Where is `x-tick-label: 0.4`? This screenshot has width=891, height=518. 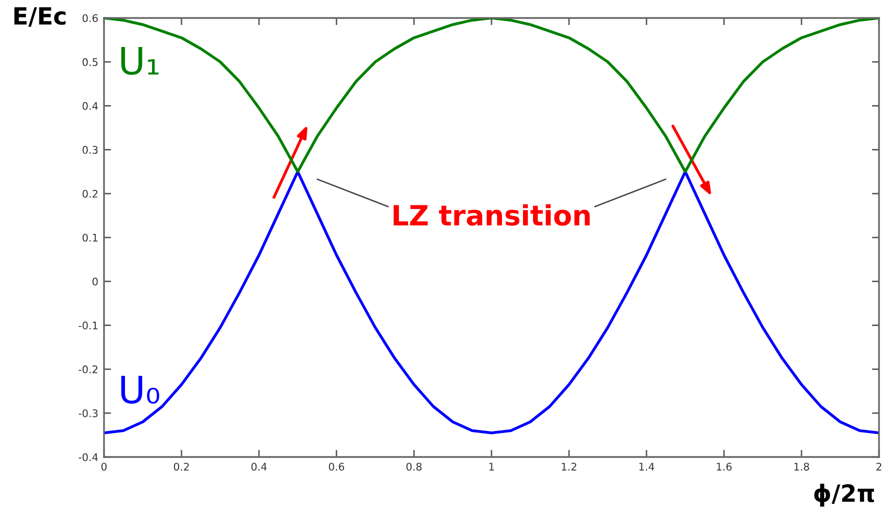
x-tick-label: 0.4 is located at coordinates (259, 466).